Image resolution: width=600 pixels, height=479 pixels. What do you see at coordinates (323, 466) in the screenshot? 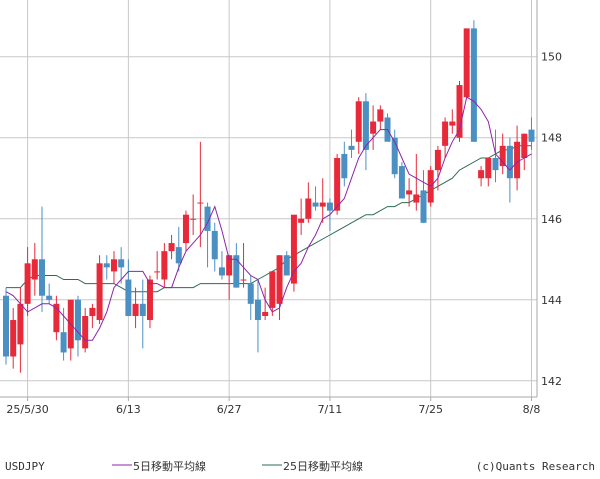
I see `legend-ma25-label: 25日移動平均線` at bounding box center [323, 466].